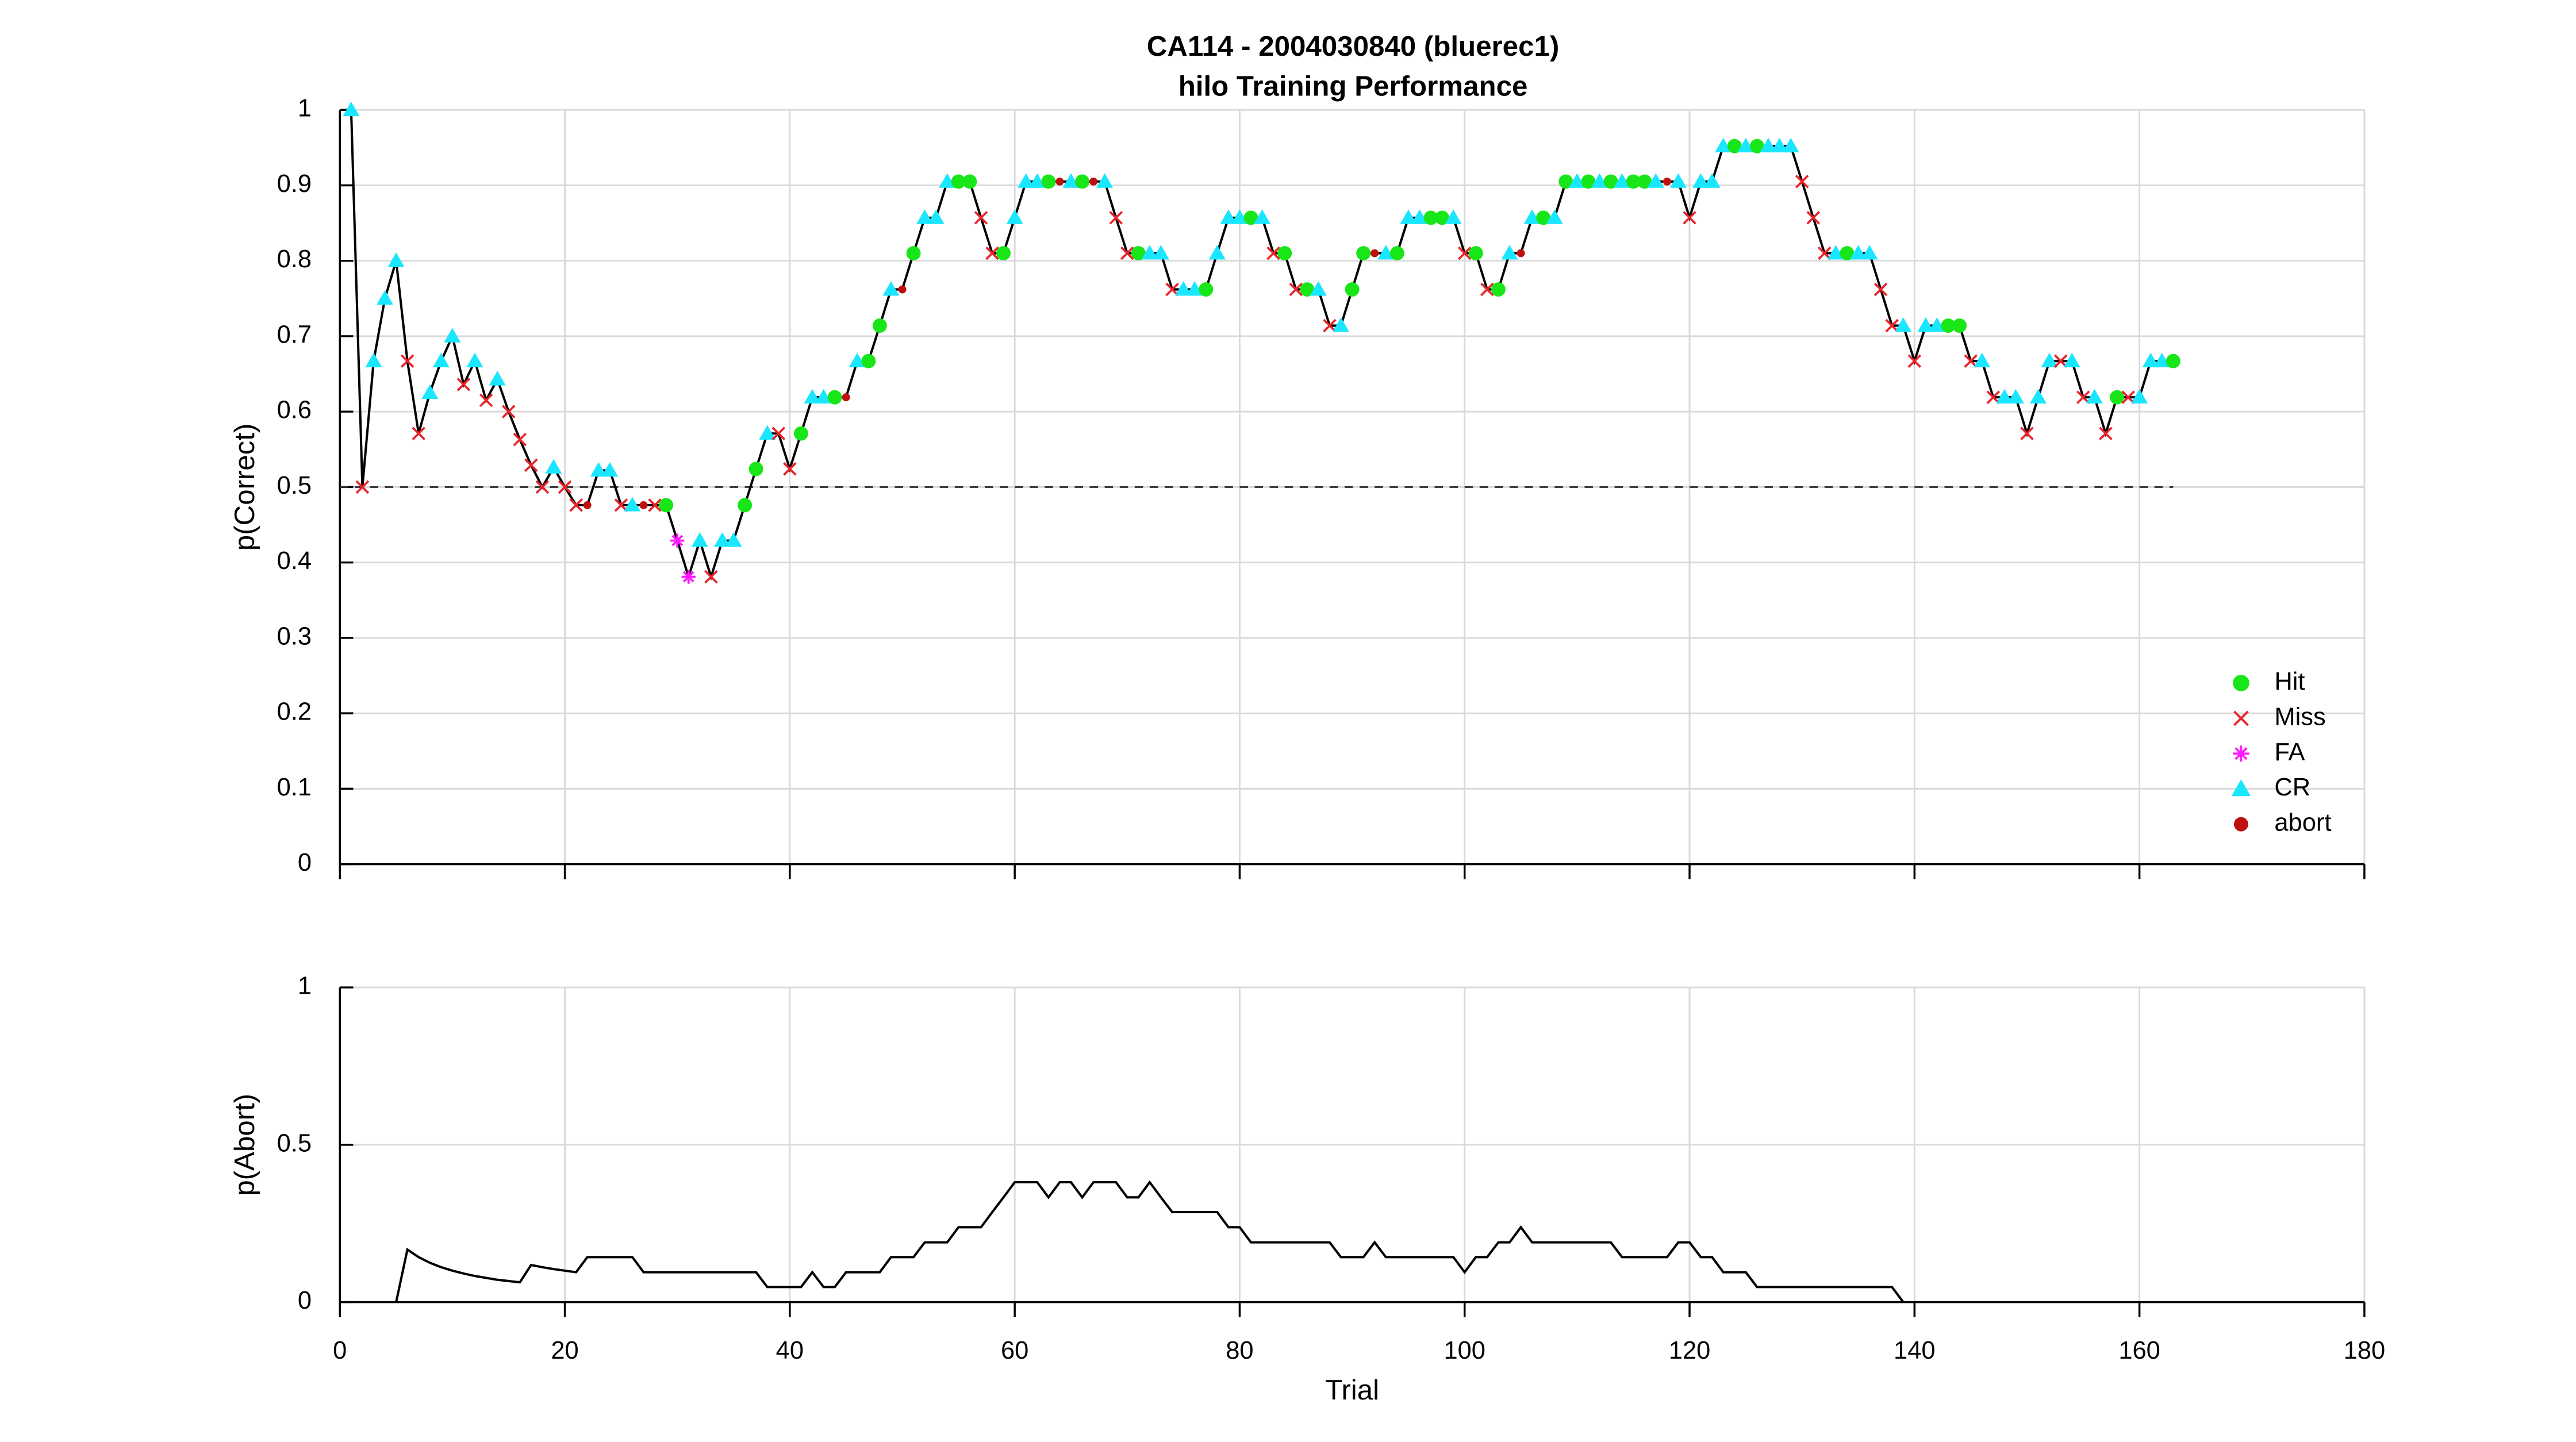  I want to click on x-tick-label: 60, so click(1015, 1350).